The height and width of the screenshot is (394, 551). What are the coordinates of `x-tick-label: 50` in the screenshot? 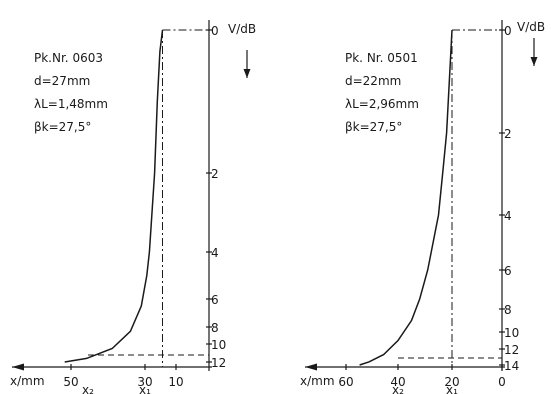 It's located at (70, 382).